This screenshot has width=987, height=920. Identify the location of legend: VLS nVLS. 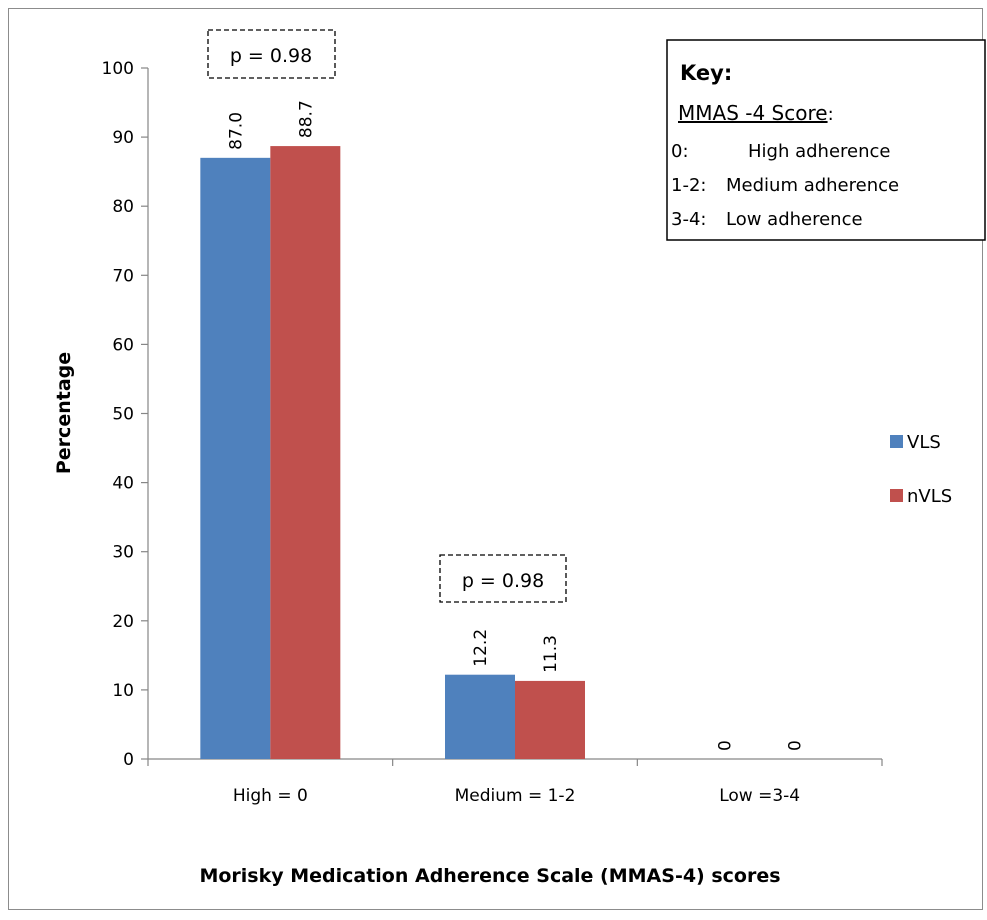
(921, 469).